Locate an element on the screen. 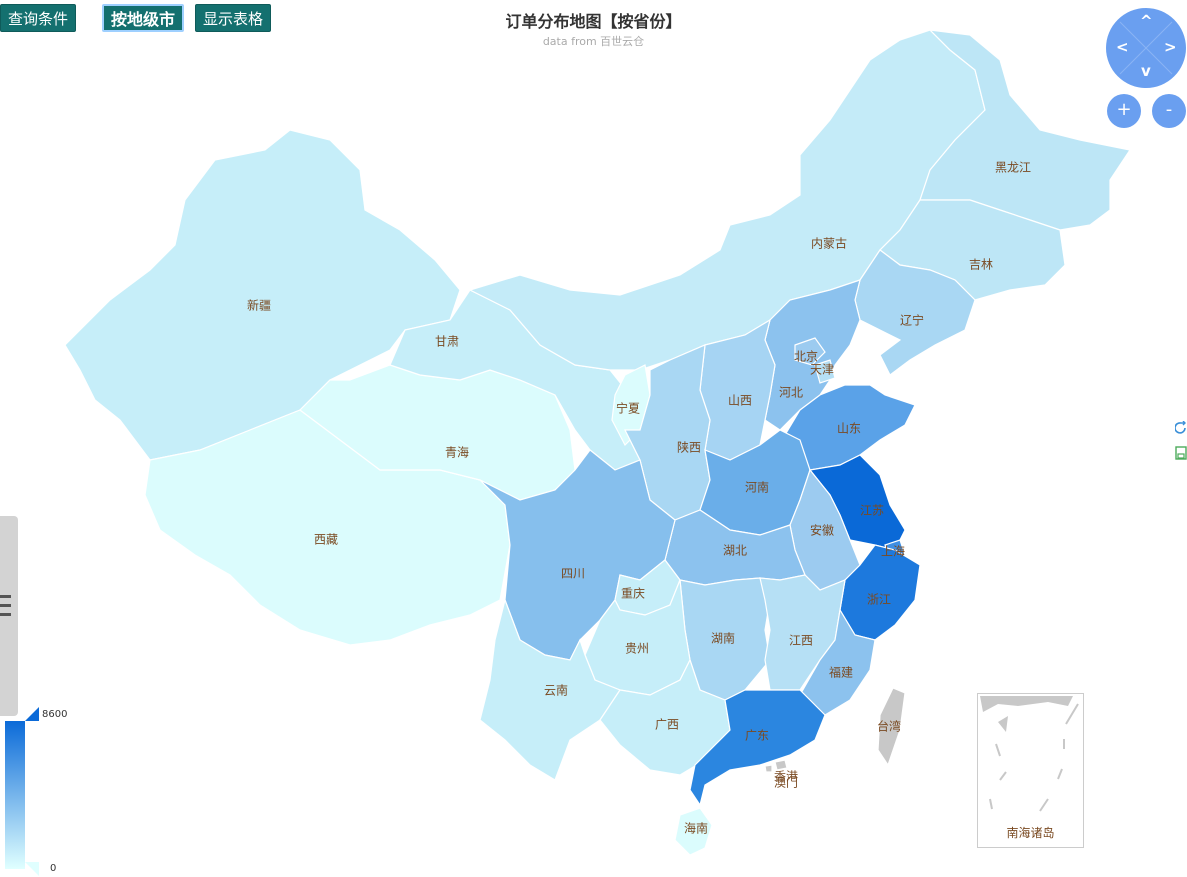  label-内蒙古: 内蒙古 is located at coordinates (829, 243).